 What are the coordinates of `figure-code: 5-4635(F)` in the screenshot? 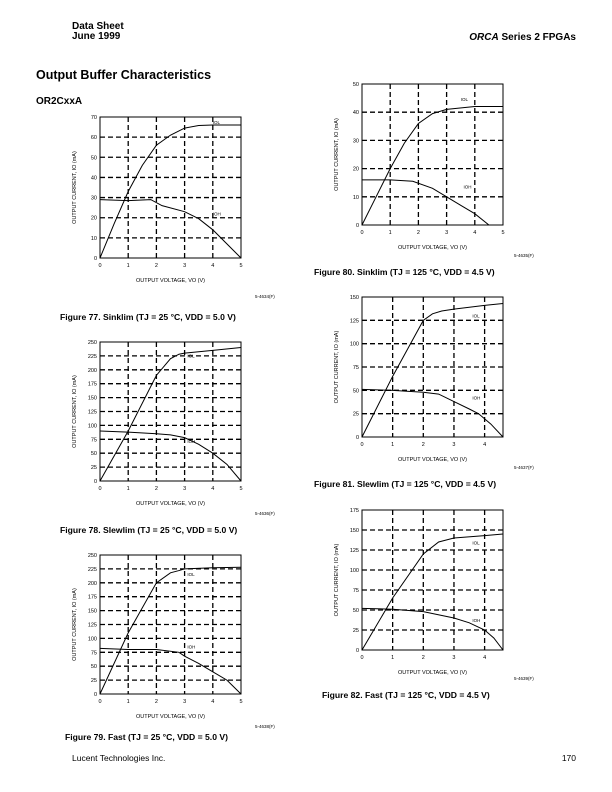 It's located at (524, 255).